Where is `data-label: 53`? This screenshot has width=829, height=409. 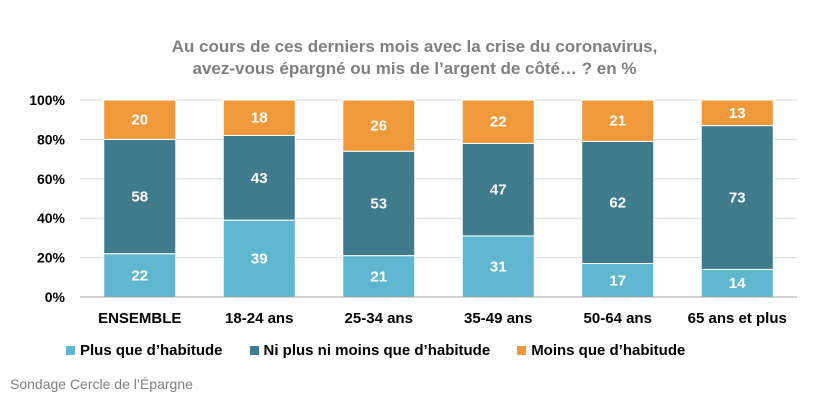 data-label: 53 is located at coordinates (378, 203).